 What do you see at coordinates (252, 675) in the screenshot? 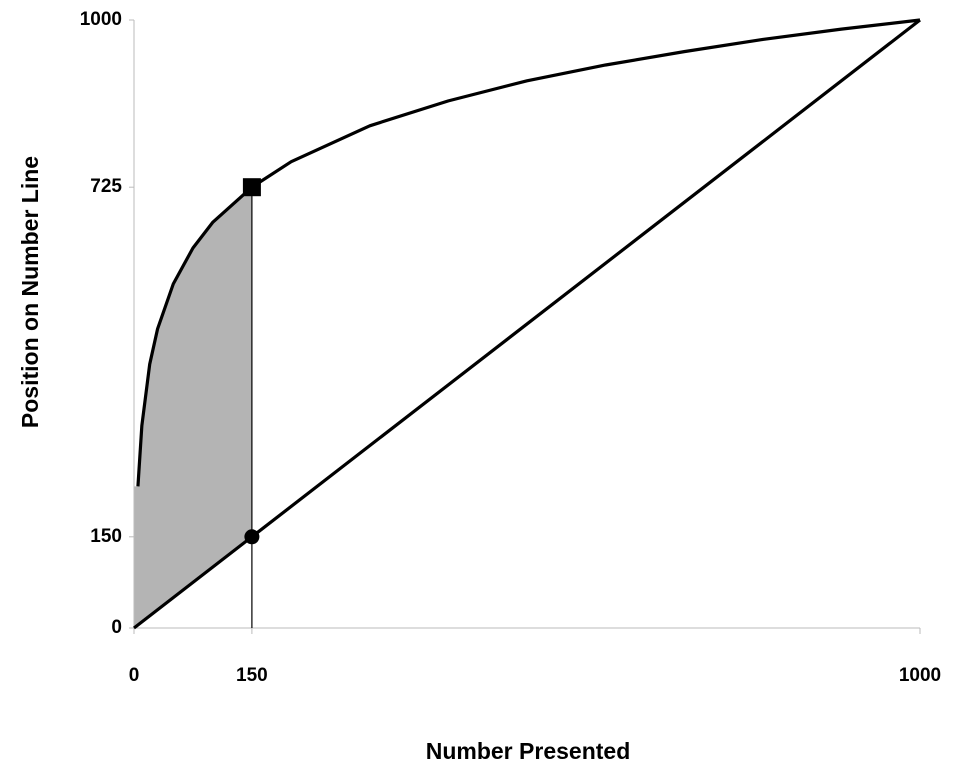
I see `x-tick-label: 150` at bounding box center [252, 675].